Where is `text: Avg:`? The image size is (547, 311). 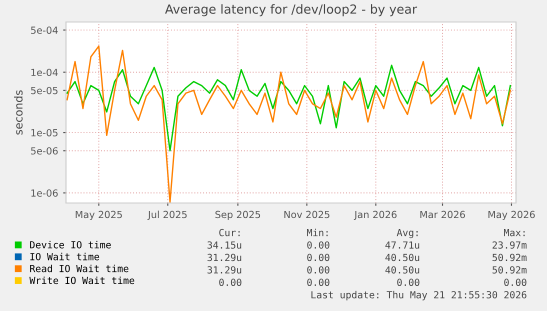
text: Avg: is located at coordinates (407, 233).